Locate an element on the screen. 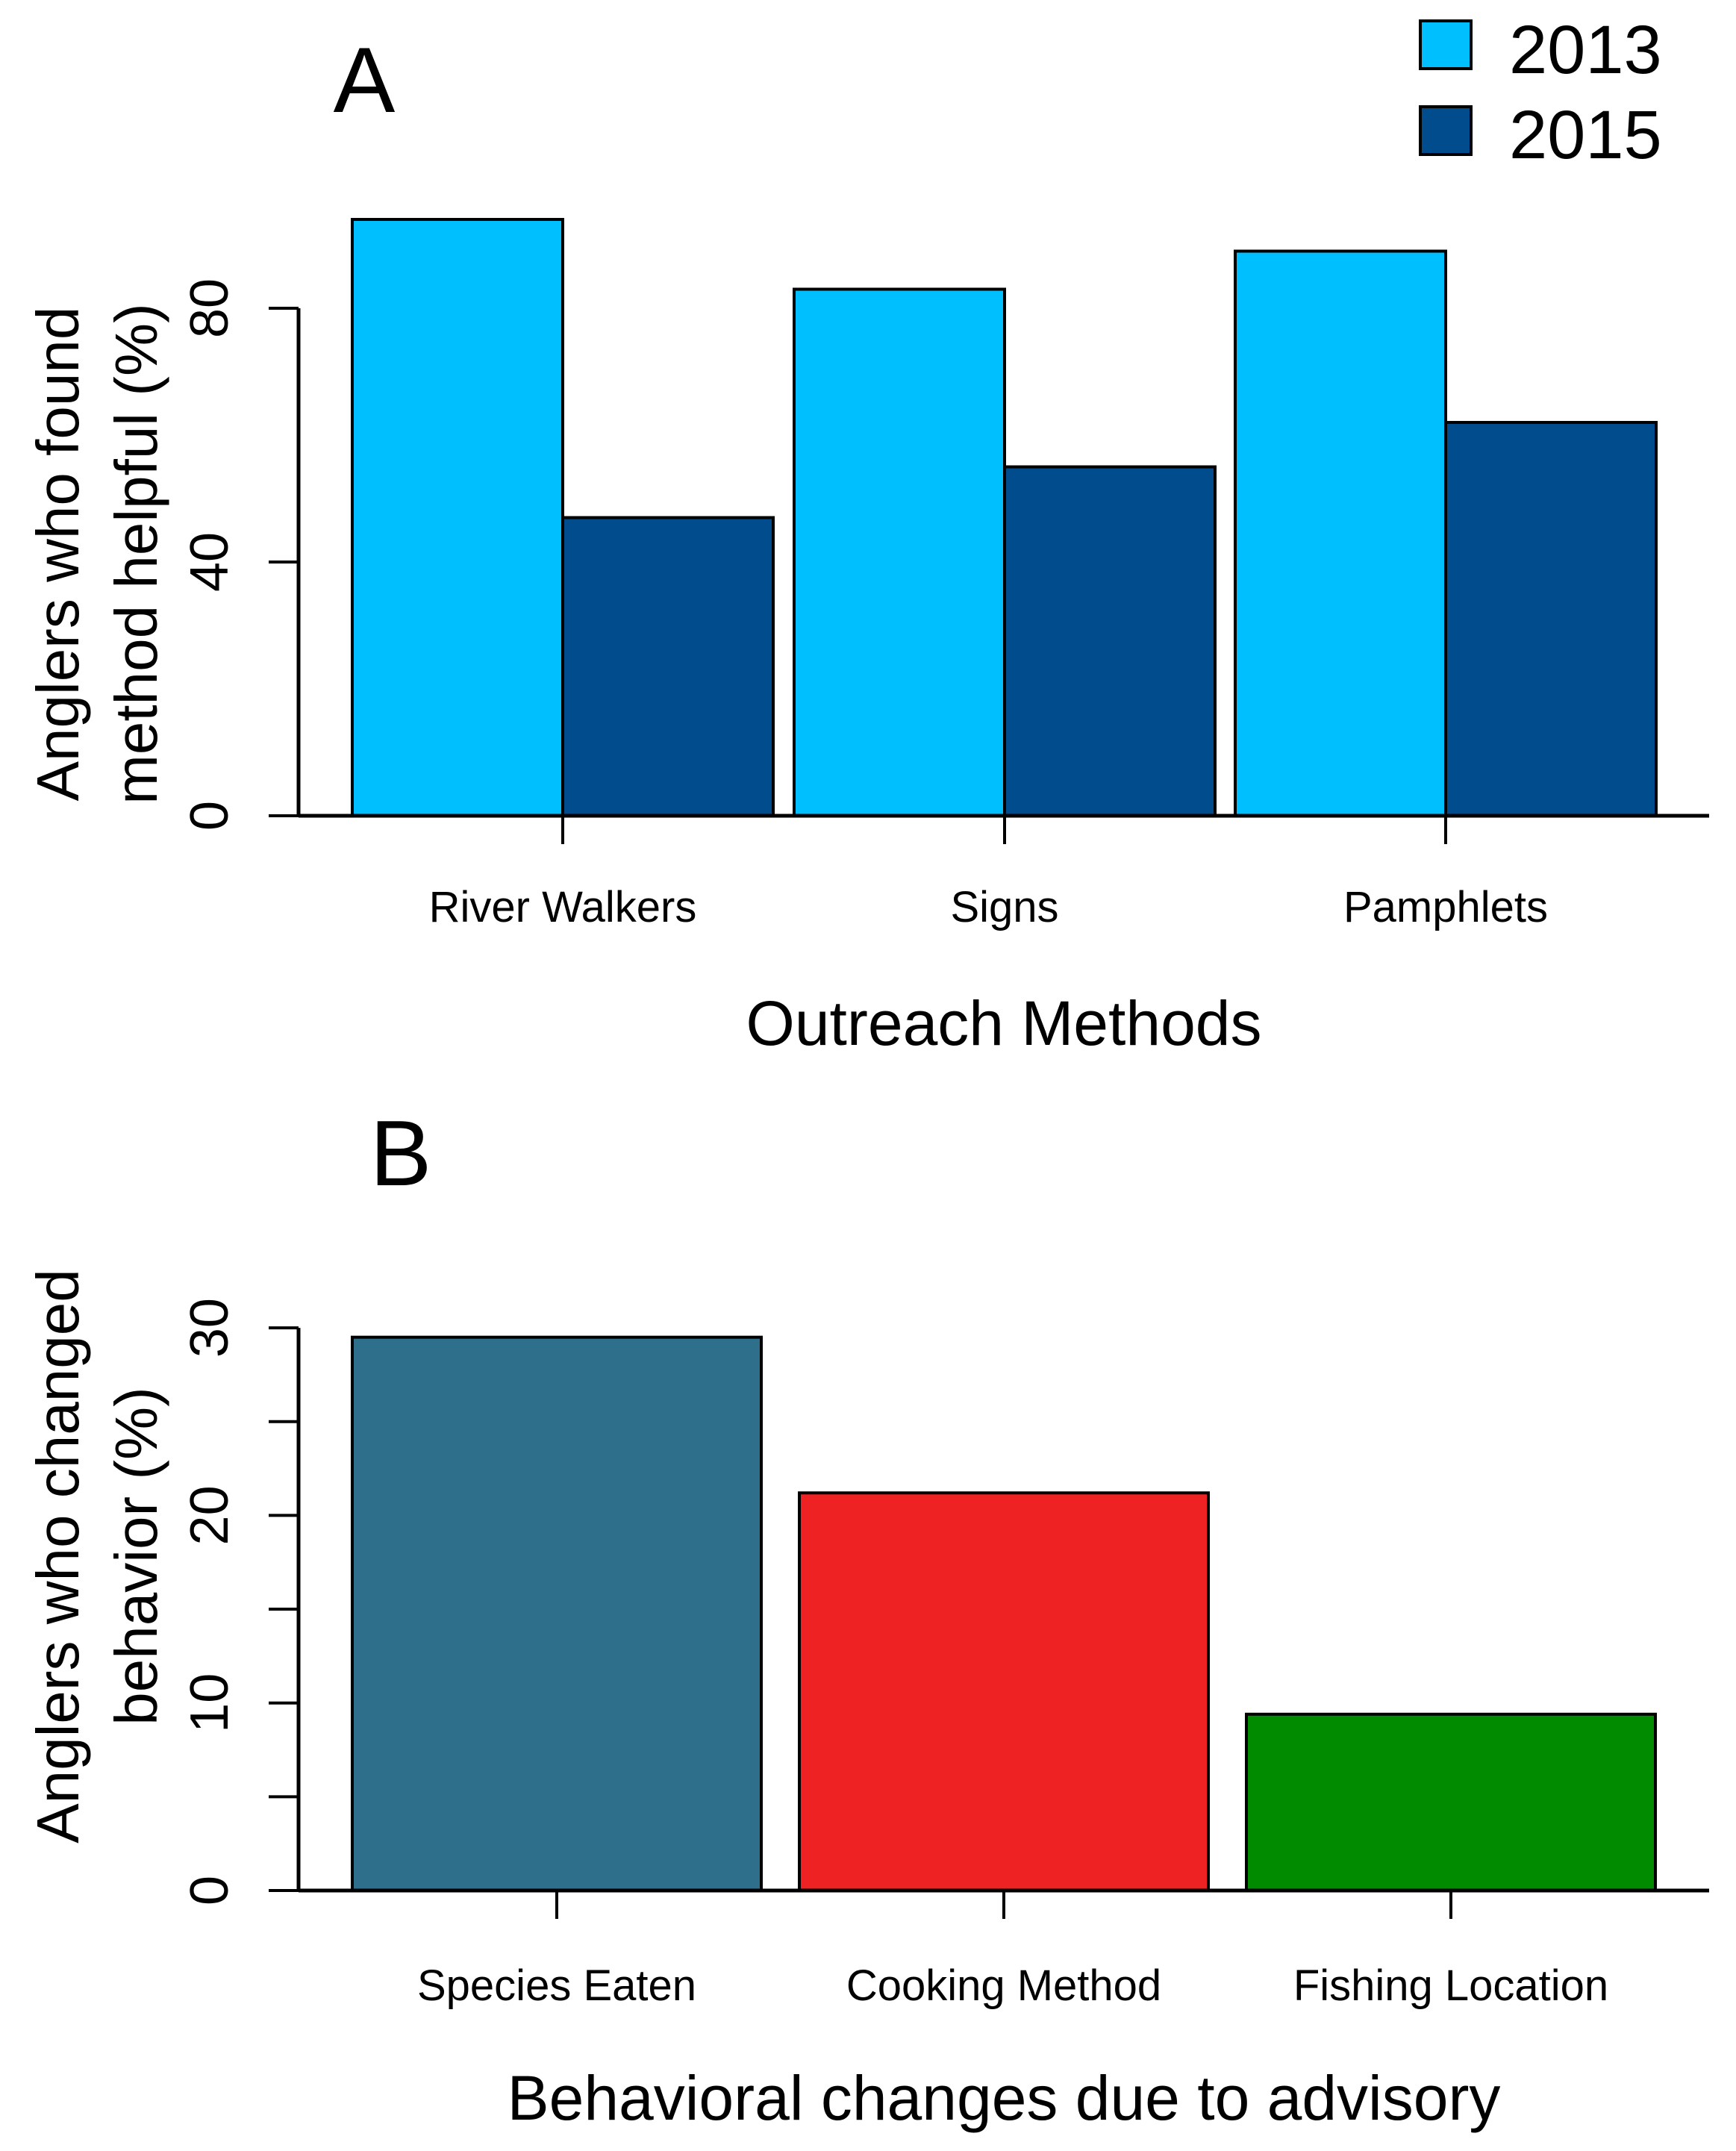 Image resolution: width=1736 pixels, height=2151 pixels. bar-river-walkers-2013 is located at coordinates (458, 517).